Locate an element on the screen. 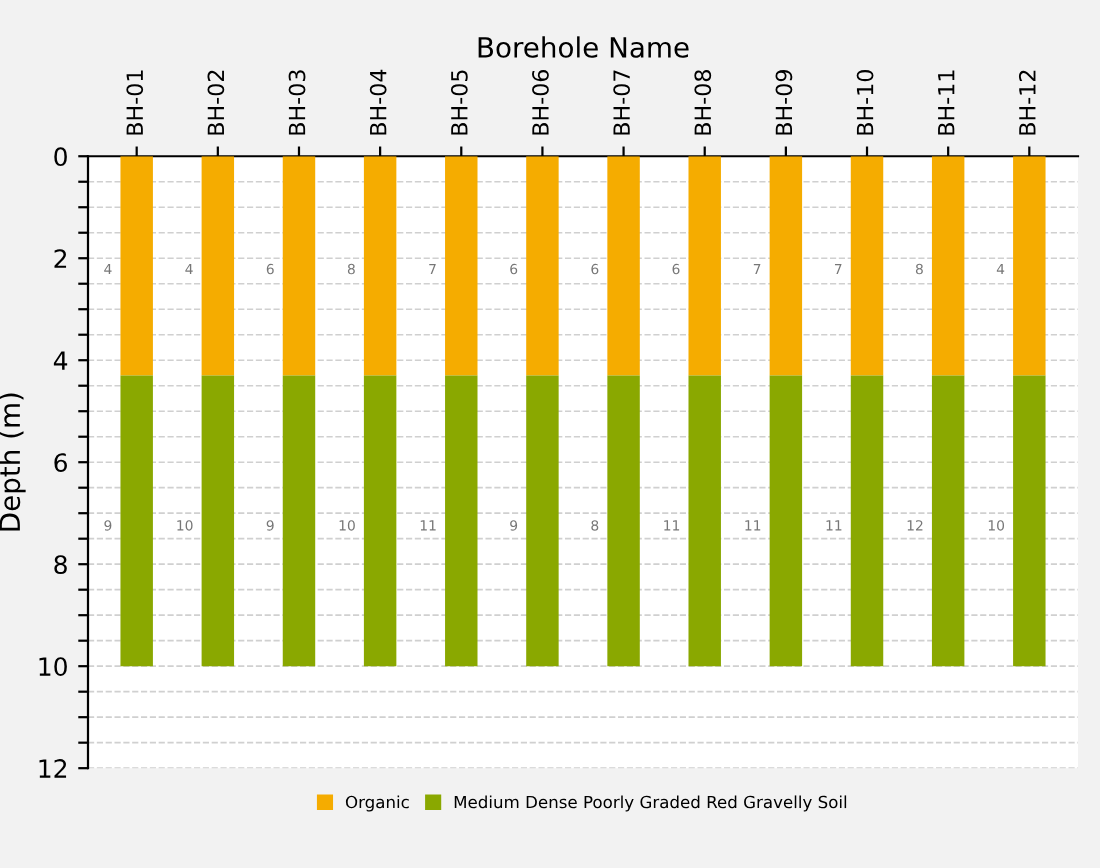 The image size is (1100, 868). y-tick-label: 8 is located at coordinates (60, 565).